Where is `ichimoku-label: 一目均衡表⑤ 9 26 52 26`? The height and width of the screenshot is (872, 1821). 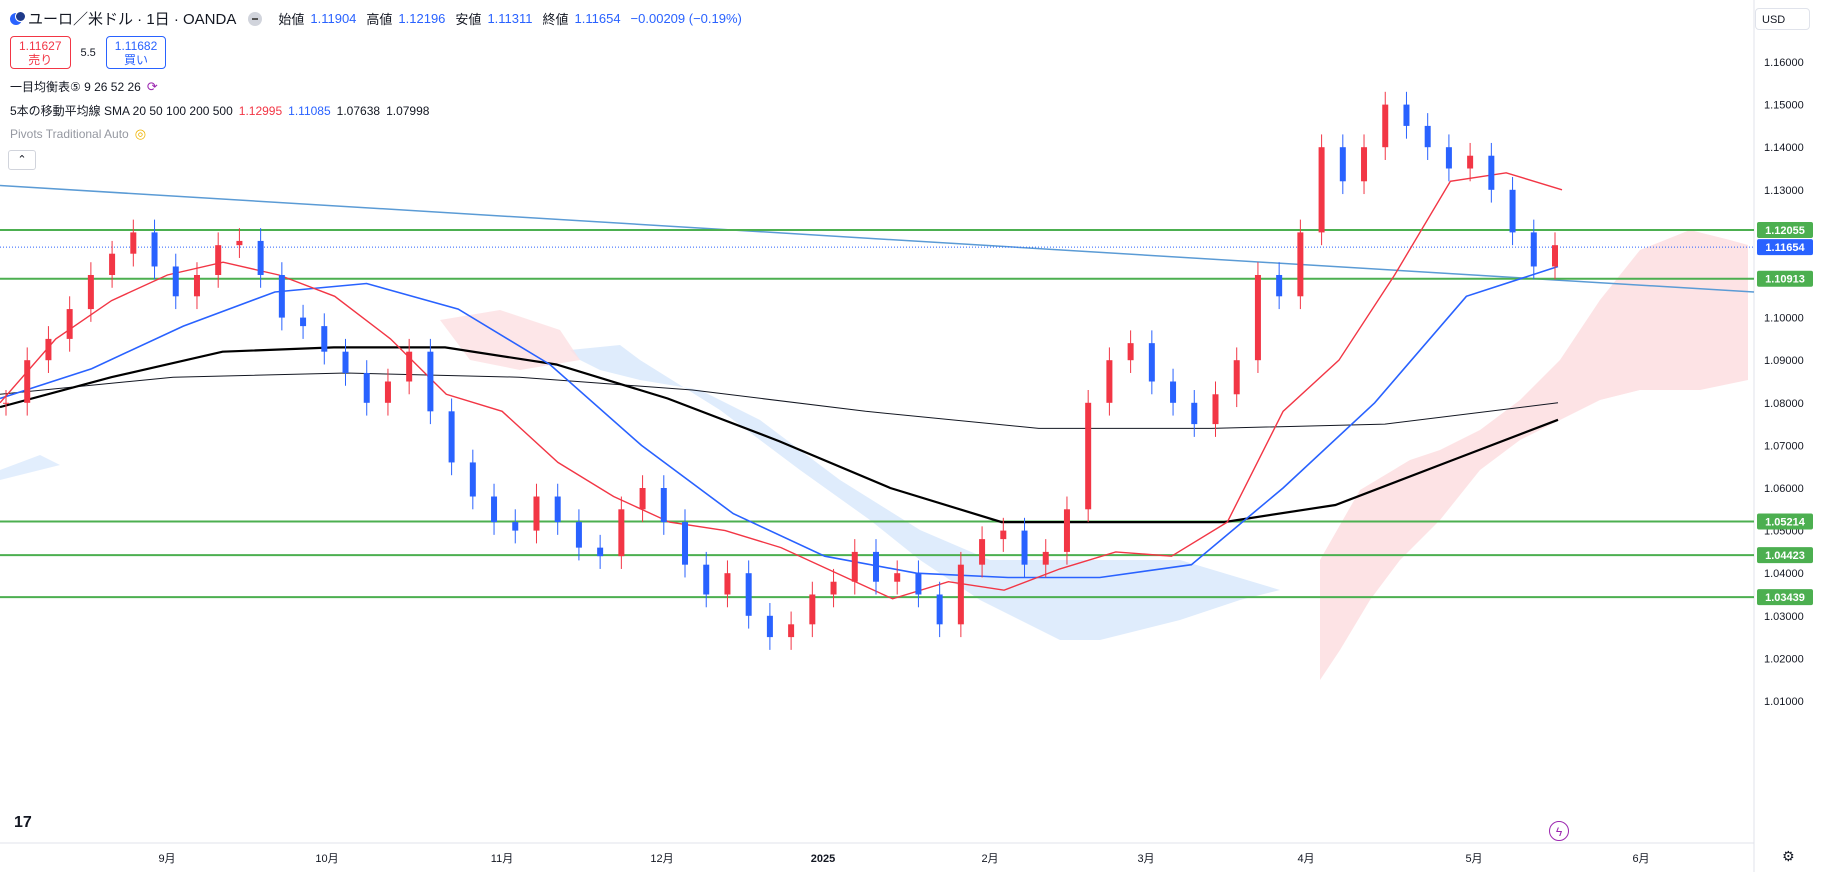
ichimoku-label: 一目均衡表⑤ 9 26 52 26 is located at coordinates (75, 87).